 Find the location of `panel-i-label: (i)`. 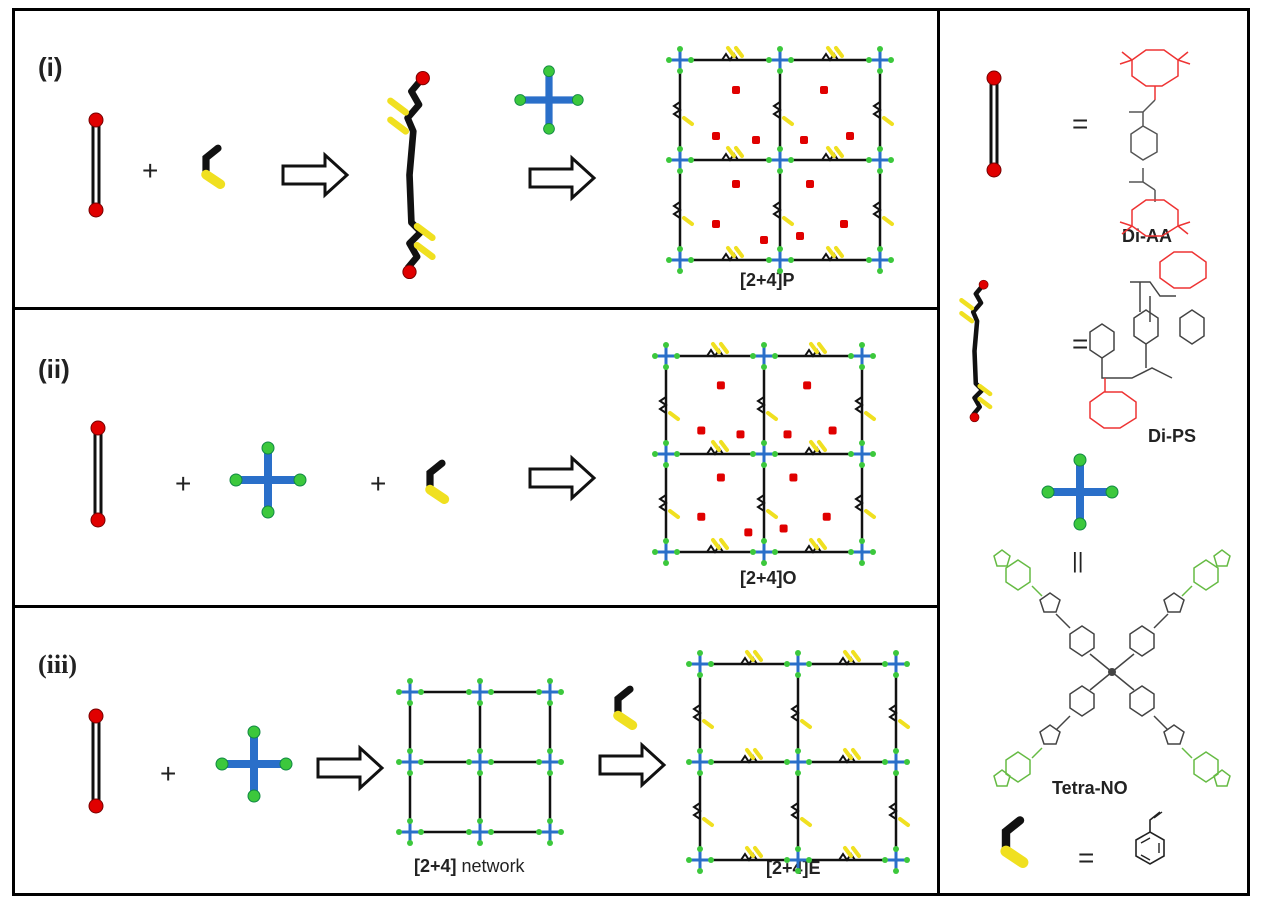

panel-i-label: (i) is located at coordinates (50, 67).